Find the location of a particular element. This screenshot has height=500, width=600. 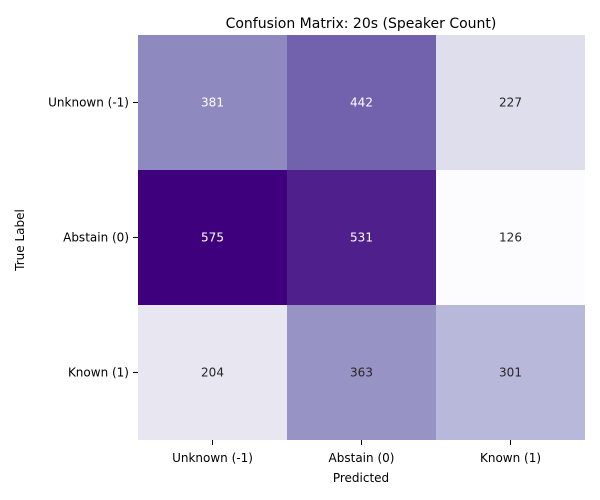

heatmap-cell-label: 363 is located at coordinates (361, 373).